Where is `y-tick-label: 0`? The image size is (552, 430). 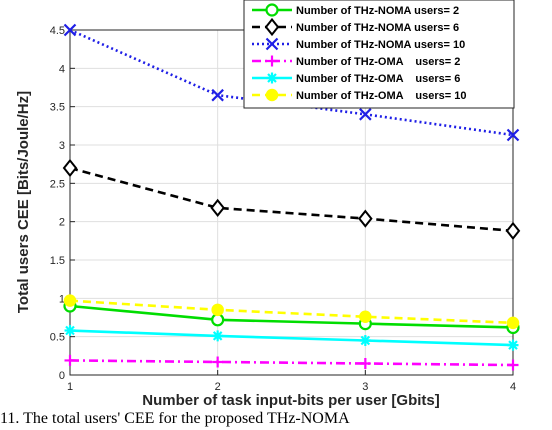 y-tick-label: 0 is located at coordinates (62, 376).